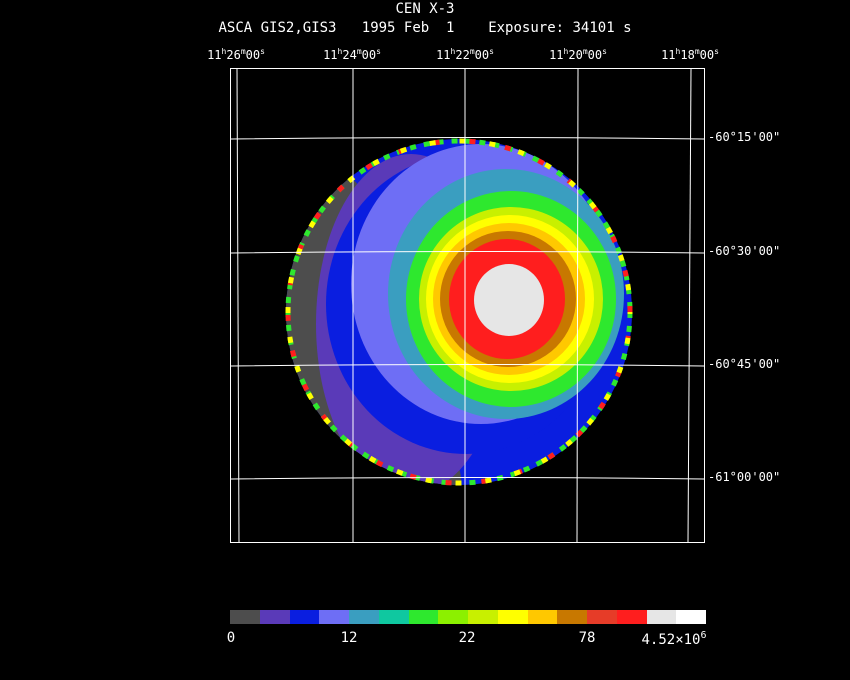  I want to click on colorbar-label-12: 12, so click(349, 638).